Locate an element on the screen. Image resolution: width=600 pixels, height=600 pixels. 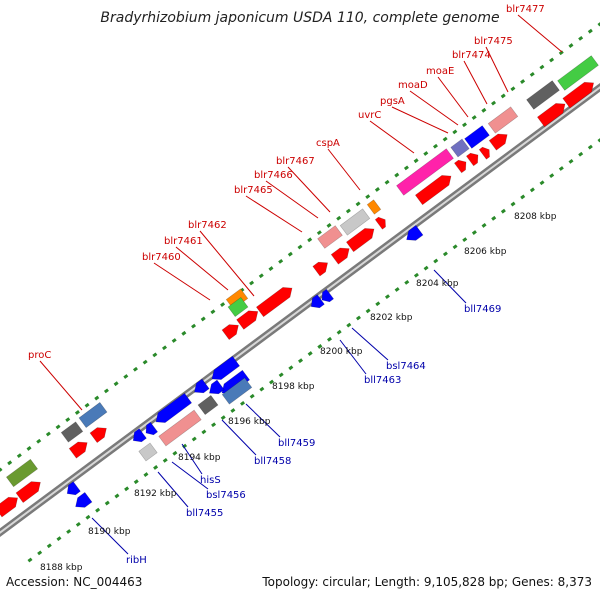
forward-gene-label: blr7462 is located at coordinates (207, 225).